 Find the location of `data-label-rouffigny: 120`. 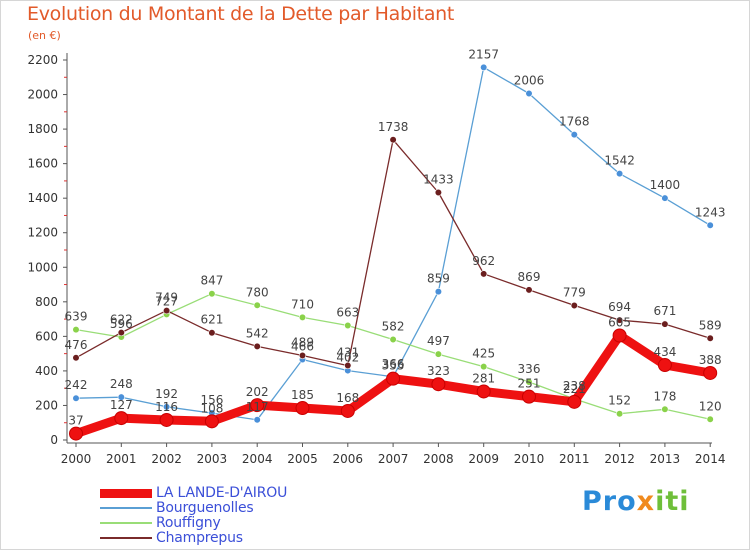

data-label-rouffigny: 120 is located at coordinates (710, 406).